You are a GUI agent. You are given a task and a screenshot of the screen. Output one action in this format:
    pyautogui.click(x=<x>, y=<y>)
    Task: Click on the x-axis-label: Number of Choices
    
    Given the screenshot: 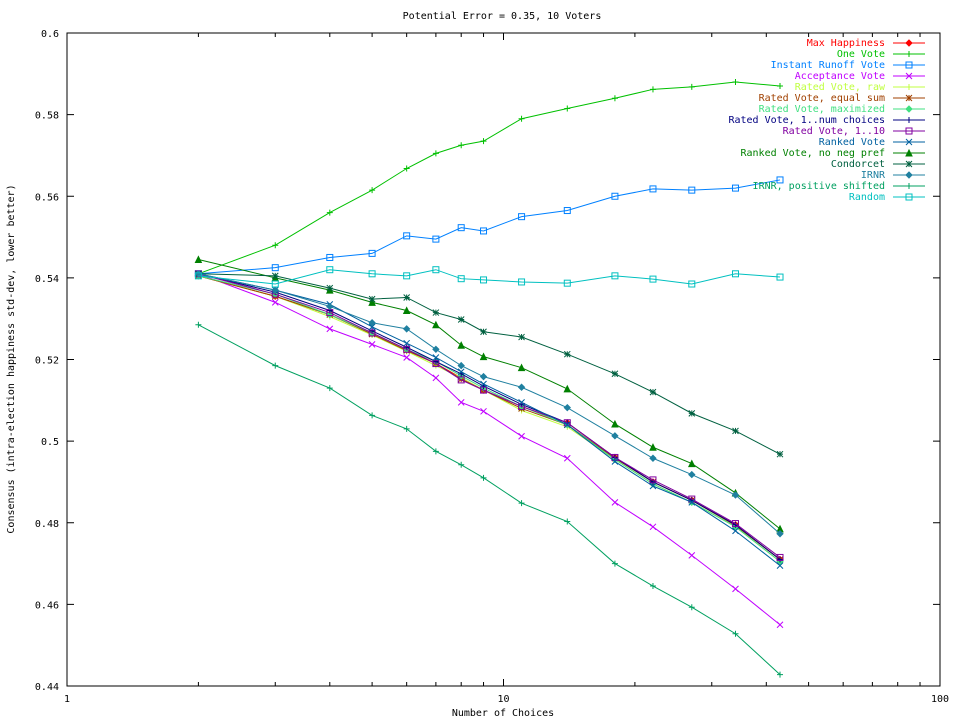 What is the action you would take?
    pyautogui.click(x=503, y=713)
    